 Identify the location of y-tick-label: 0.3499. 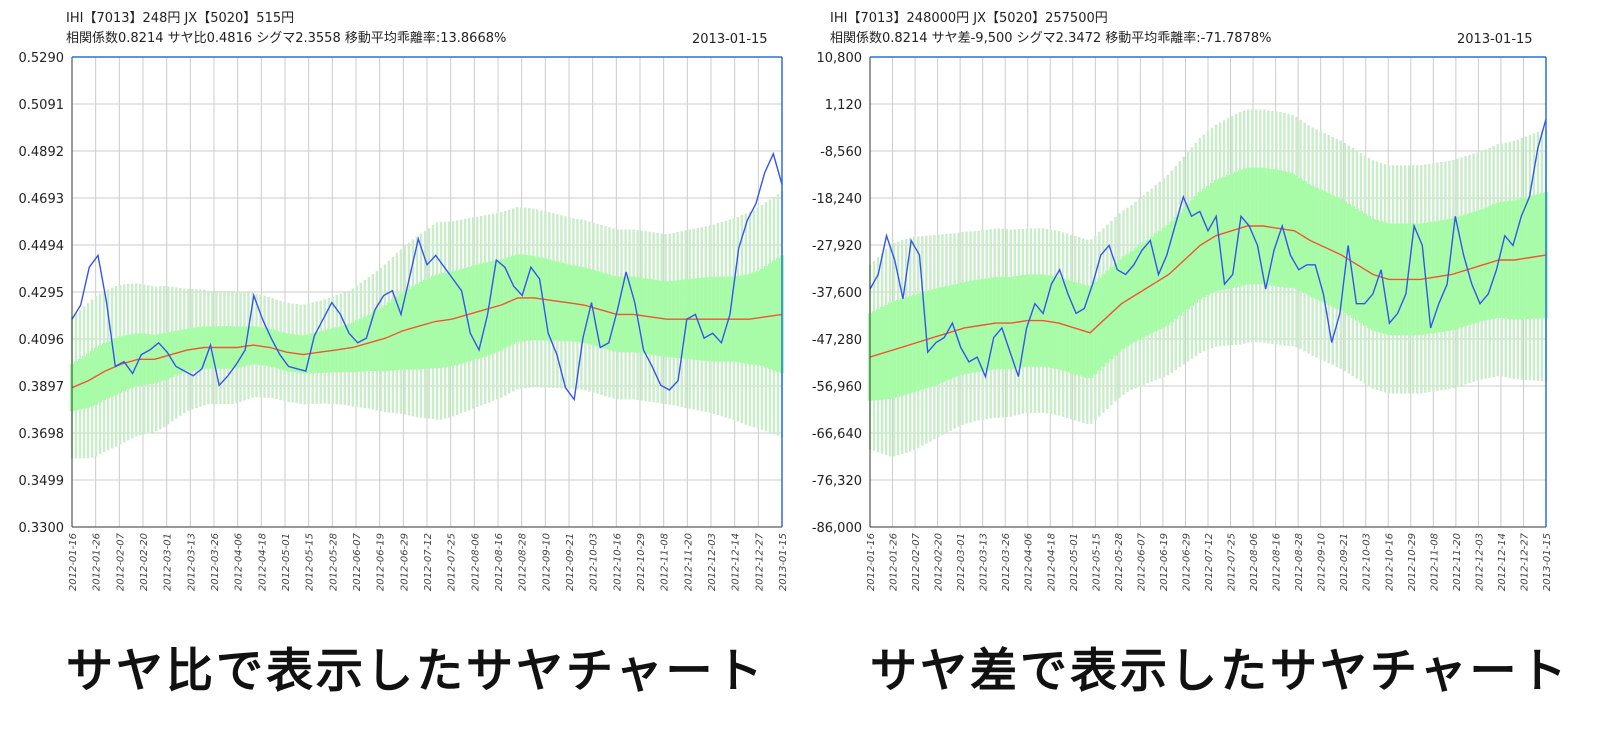
(42, 481).